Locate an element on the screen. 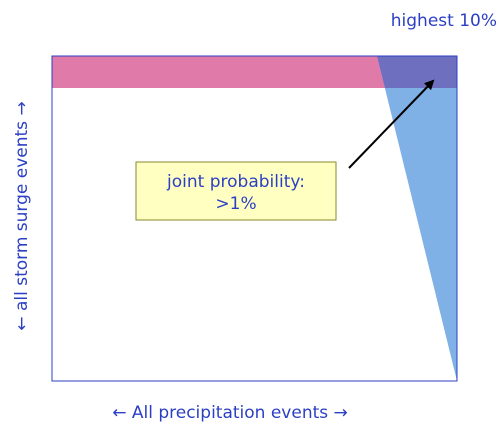  callout-box is located at coordinates (236, 191).